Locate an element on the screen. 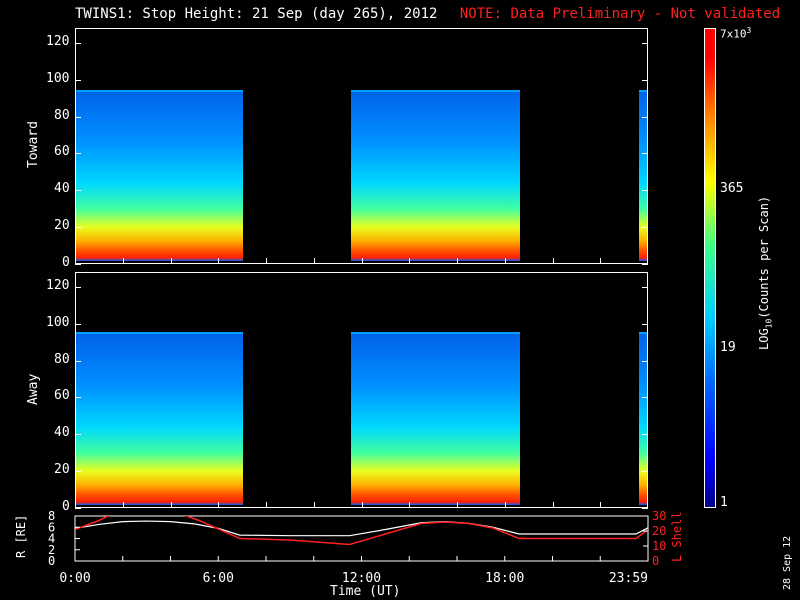 This screenshot has height=600, width=800. lshell-tick-label: 20 is located at coordinates (659, 531).